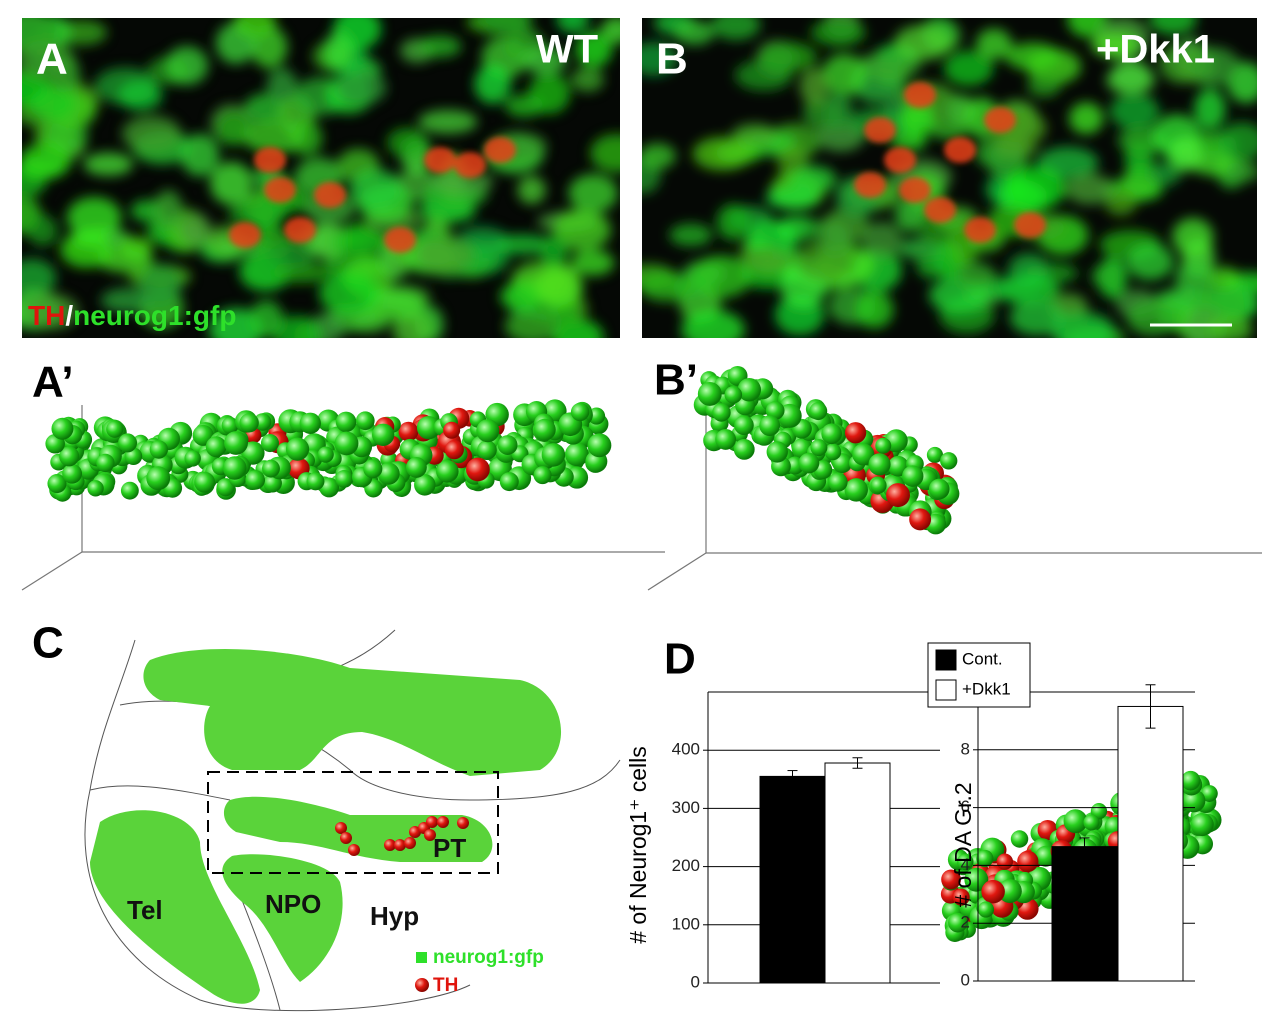 This screenshot has height=1030, width=1280. What do you see at coordinates (979, 675) in the screenshot?
I see `legend: Cont. +Dkk1` at bounding box center [979, 675].